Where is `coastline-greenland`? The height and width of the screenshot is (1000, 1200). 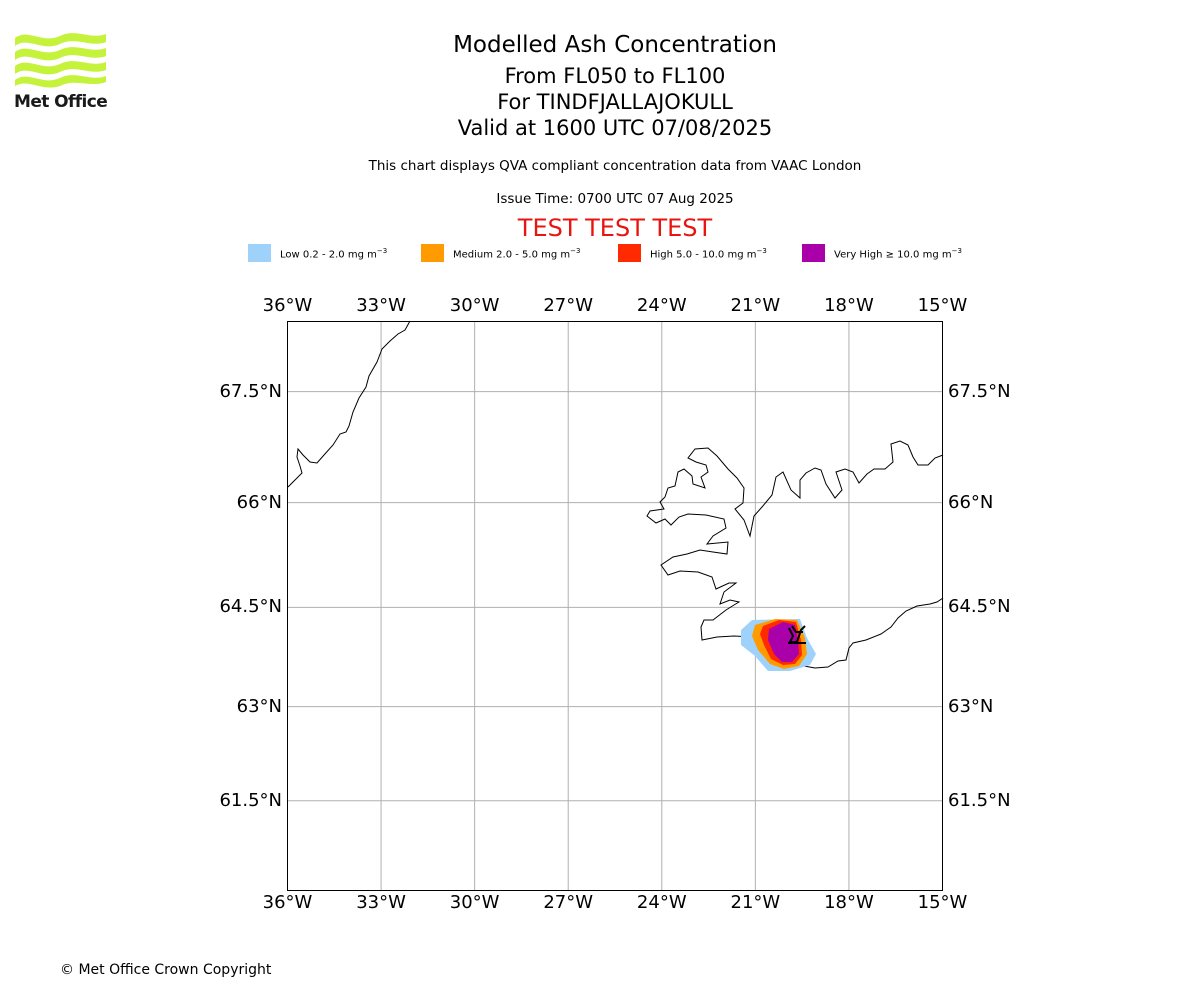 coastline-greenland is located at coordinates (349, 404).